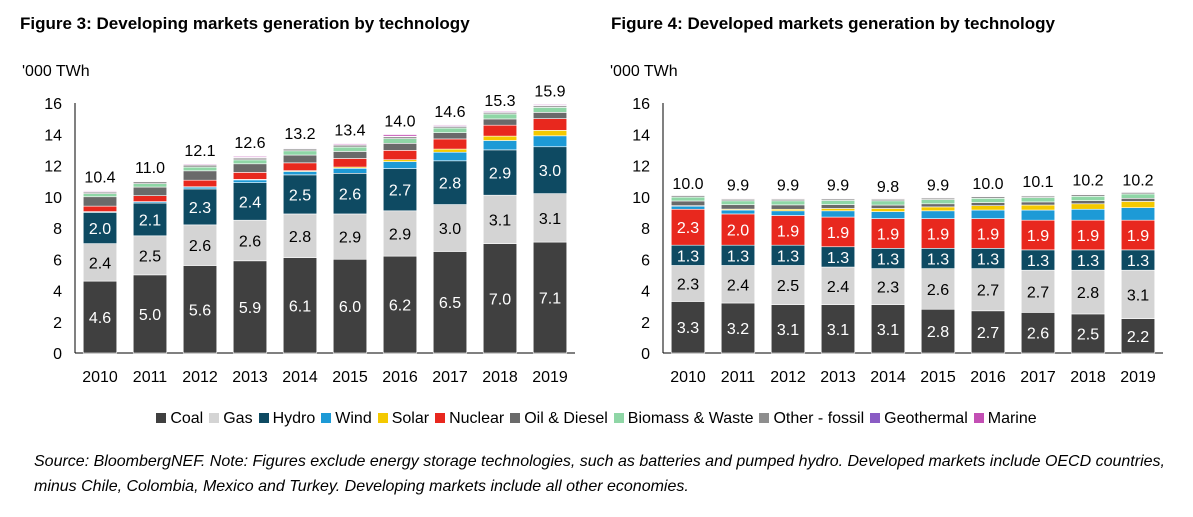  What do you see at coordinates (788, 377) in the screenshot?
I see `x-tick-label: 2012` at bounding box center [788, 377].